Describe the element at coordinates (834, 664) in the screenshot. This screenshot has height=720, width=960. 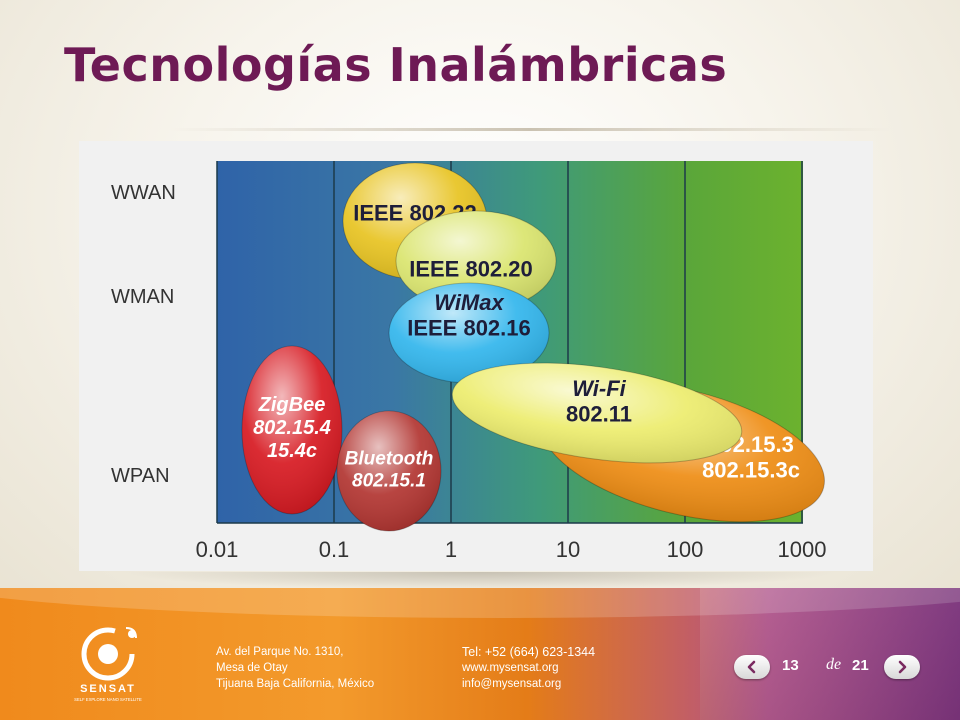
I see `page-separator: de` at that location.